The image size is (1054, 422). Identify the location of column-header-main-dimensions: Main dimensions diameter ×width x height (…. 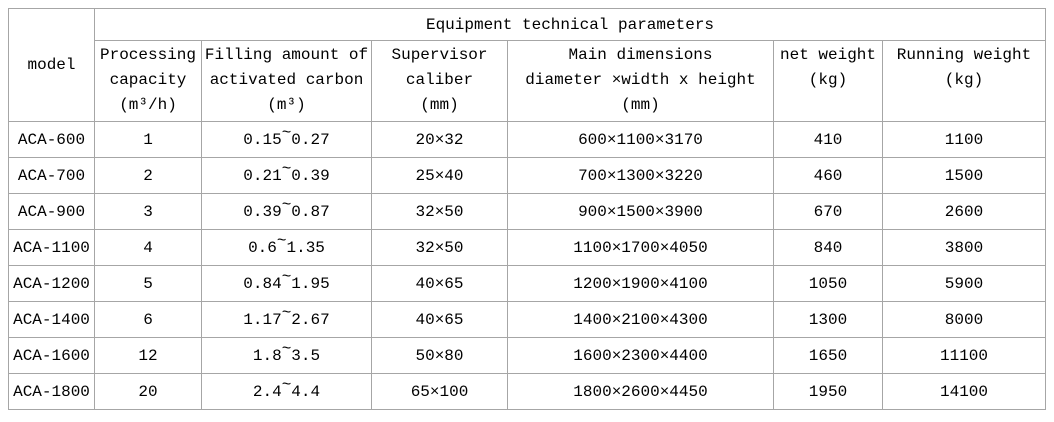
(640, 81).